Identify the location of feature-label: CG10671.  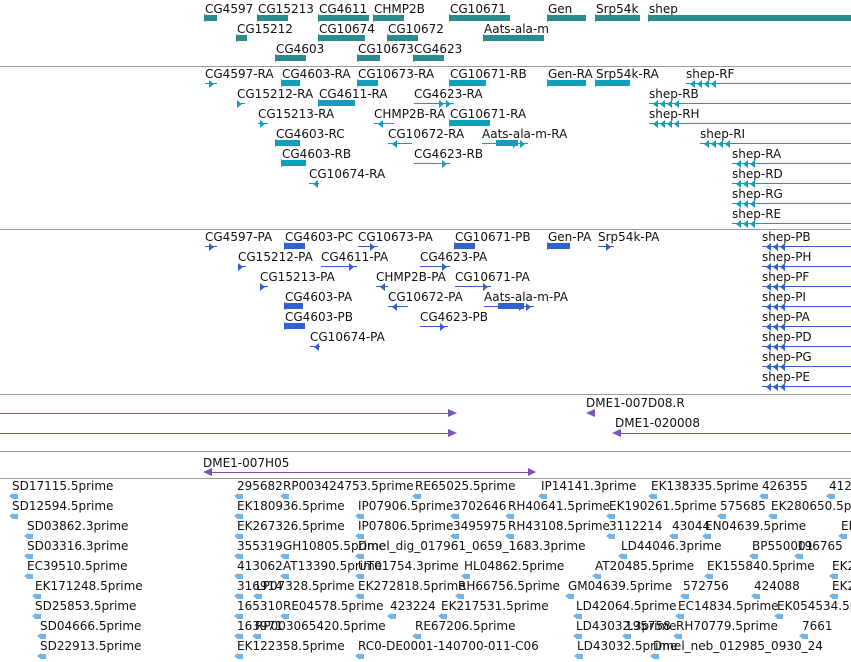
(478, 9).